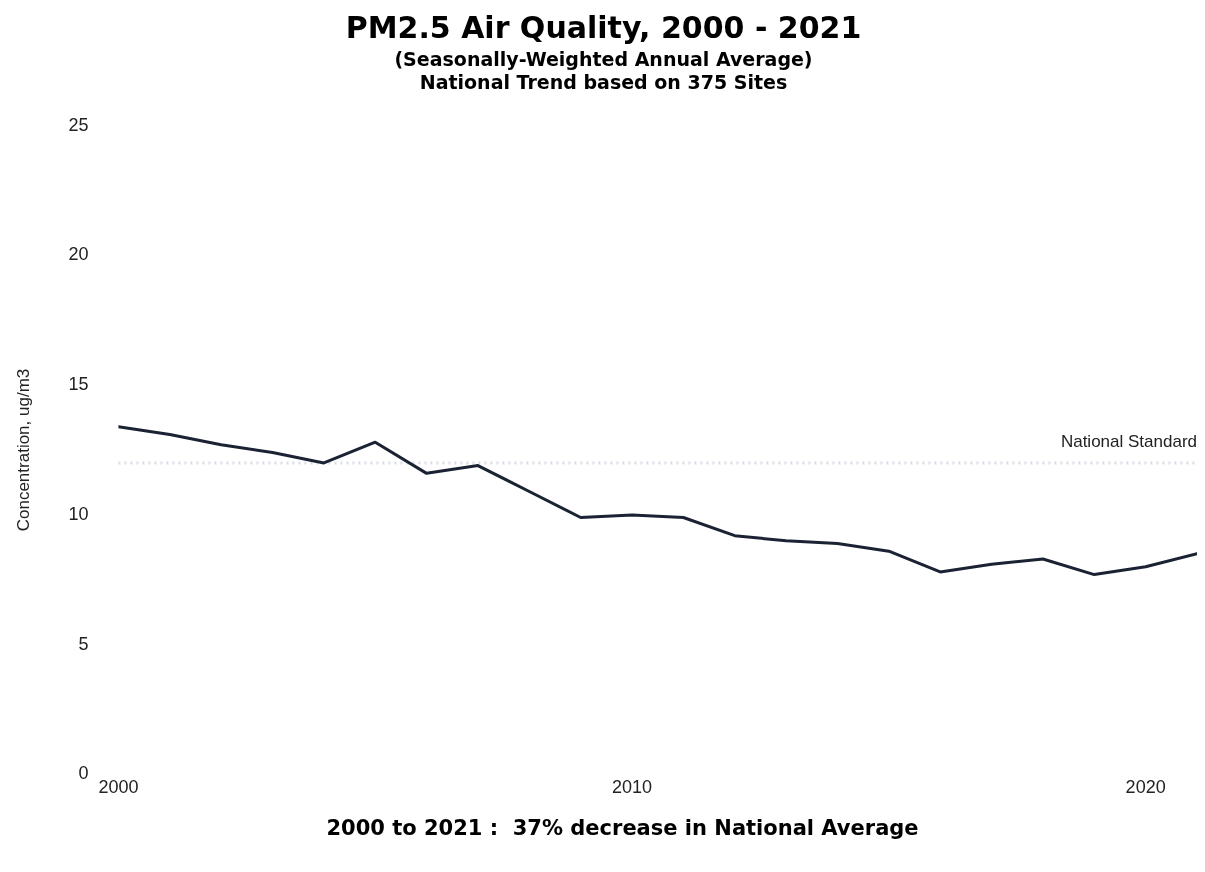  What do you see at coordinates (78, 513) in the screenshot?
I see `y-tick-label: 10` at bounding box center [78, 513].